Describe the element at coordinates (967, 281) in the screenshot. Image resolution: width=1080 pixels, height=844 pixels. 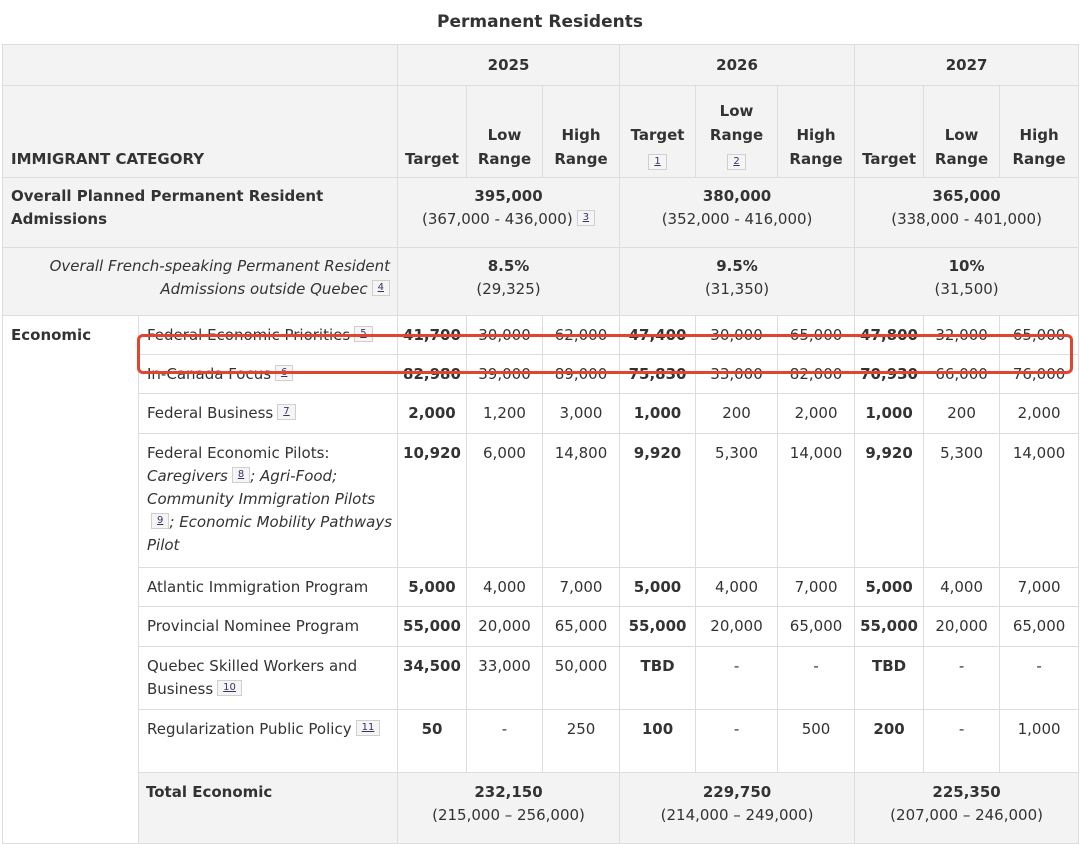
I see `french-2027: 10% (31,500)` at that location.